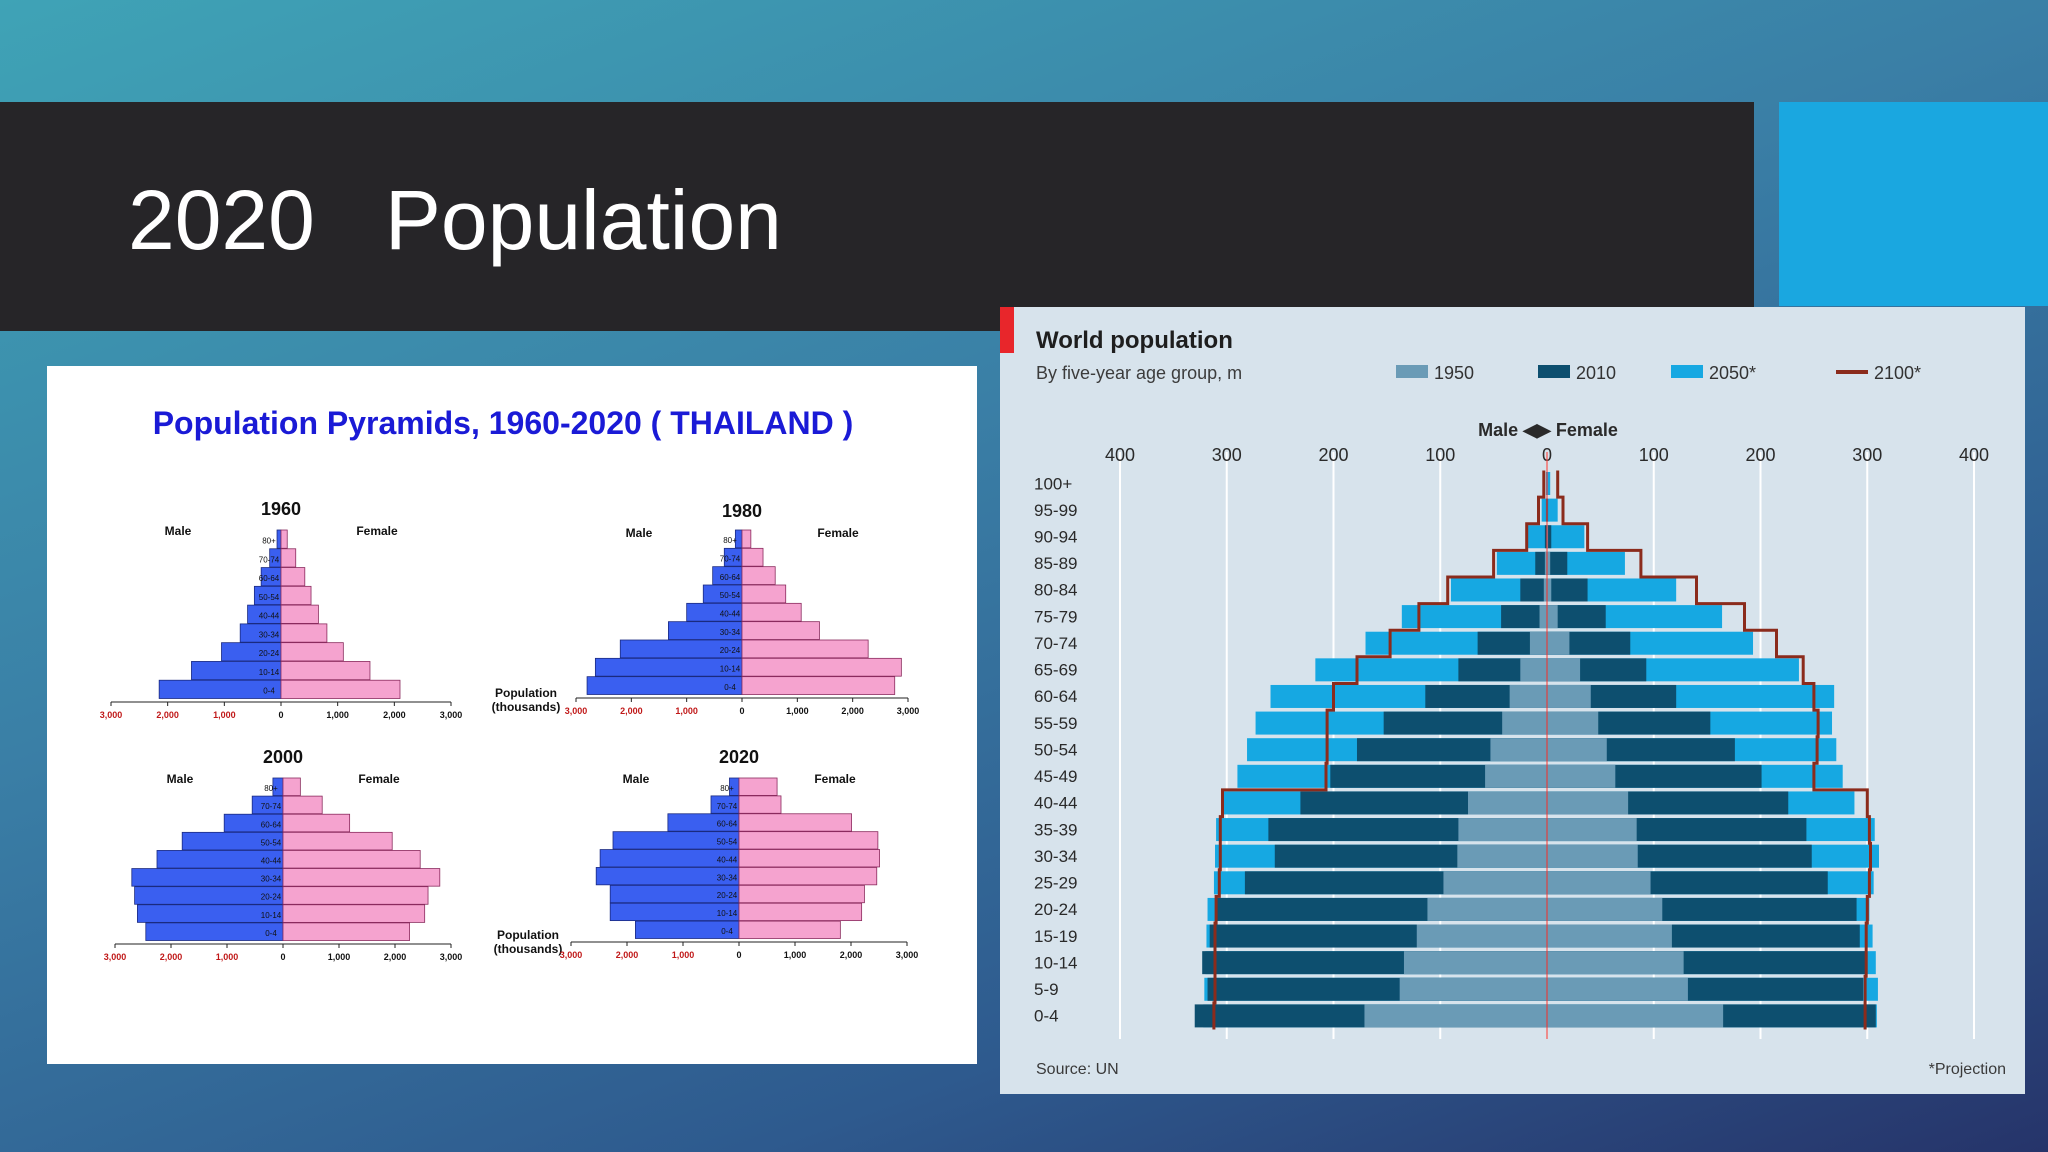 This screenshot has width=2048, height=1152. Describe the element at coordinates (1596, 373) in the screenshot. I see `legend-label: 2010` at that location.